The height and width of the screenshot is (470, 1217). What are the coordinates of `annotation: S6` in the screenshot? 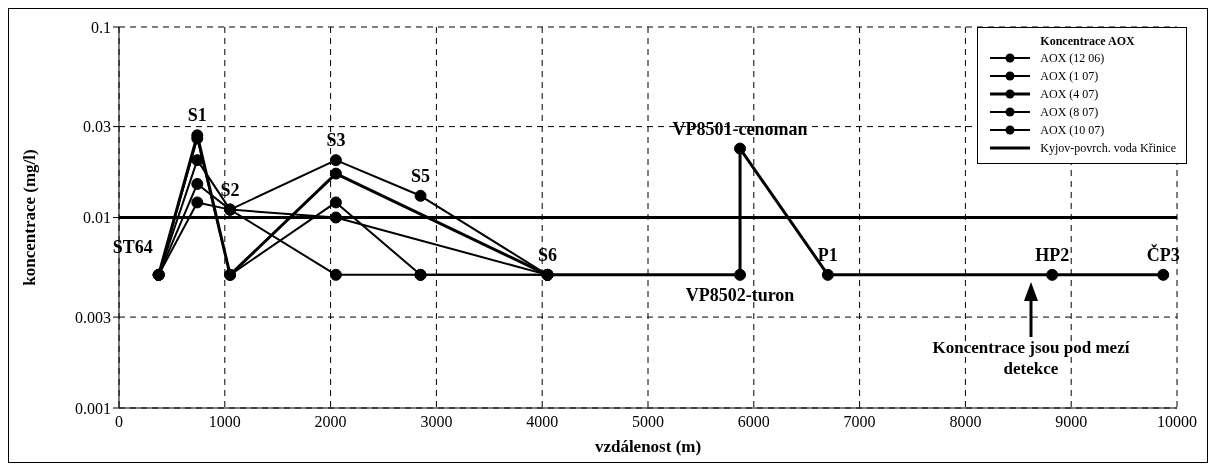 It's located at (547, 254).